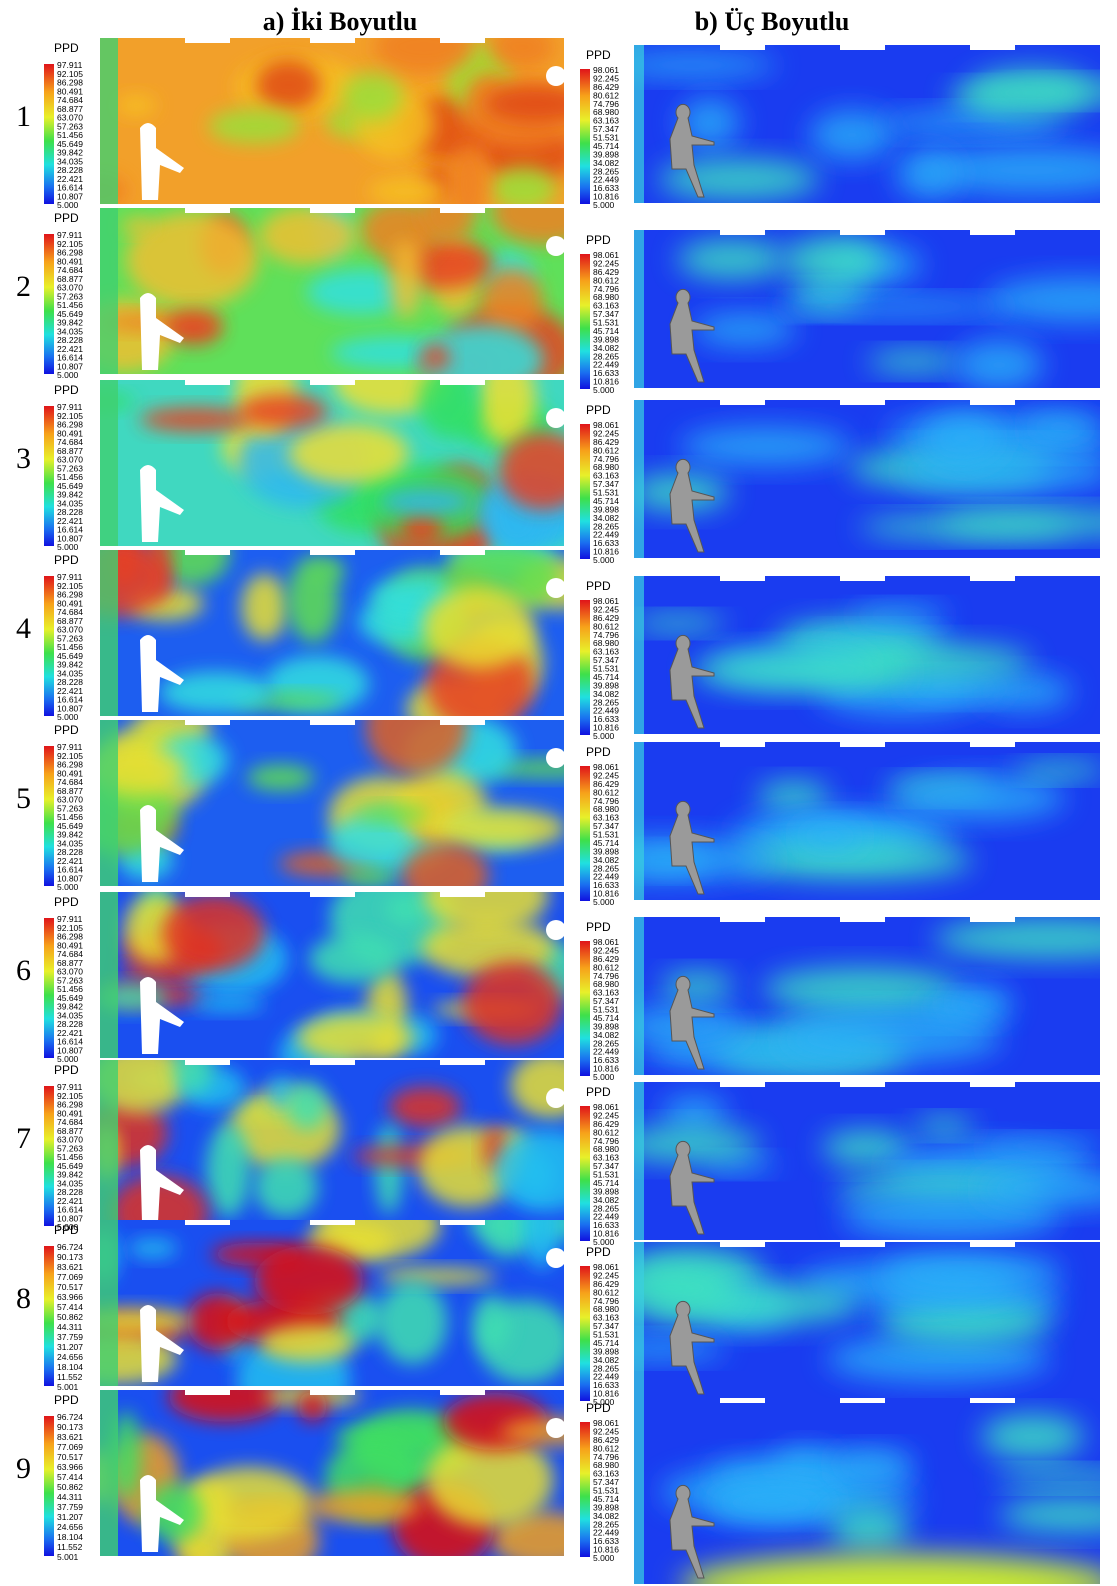 This screenshot has height=1586, width=1117. I want to click on legend-label: 80.612, so click(606, 280).